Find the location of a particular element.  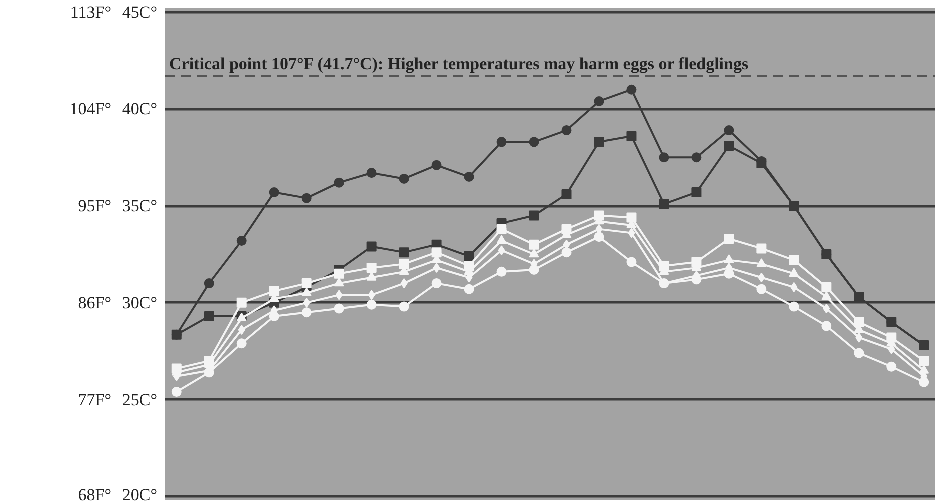

y-tick-label: 20C° is located at coordinates (140, 495).